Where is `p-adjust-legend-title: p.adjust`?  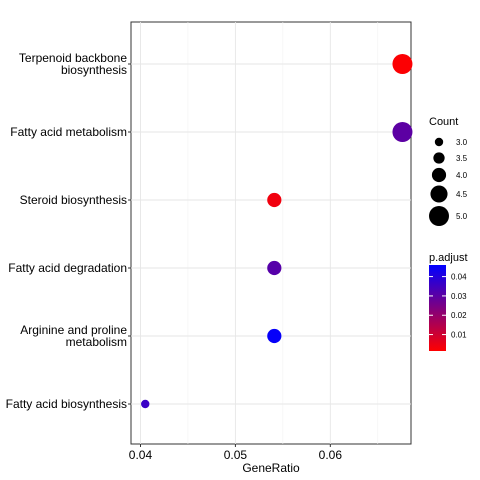 p-adjust-legend-title: p.adjust is located at coordinates (448, 258).